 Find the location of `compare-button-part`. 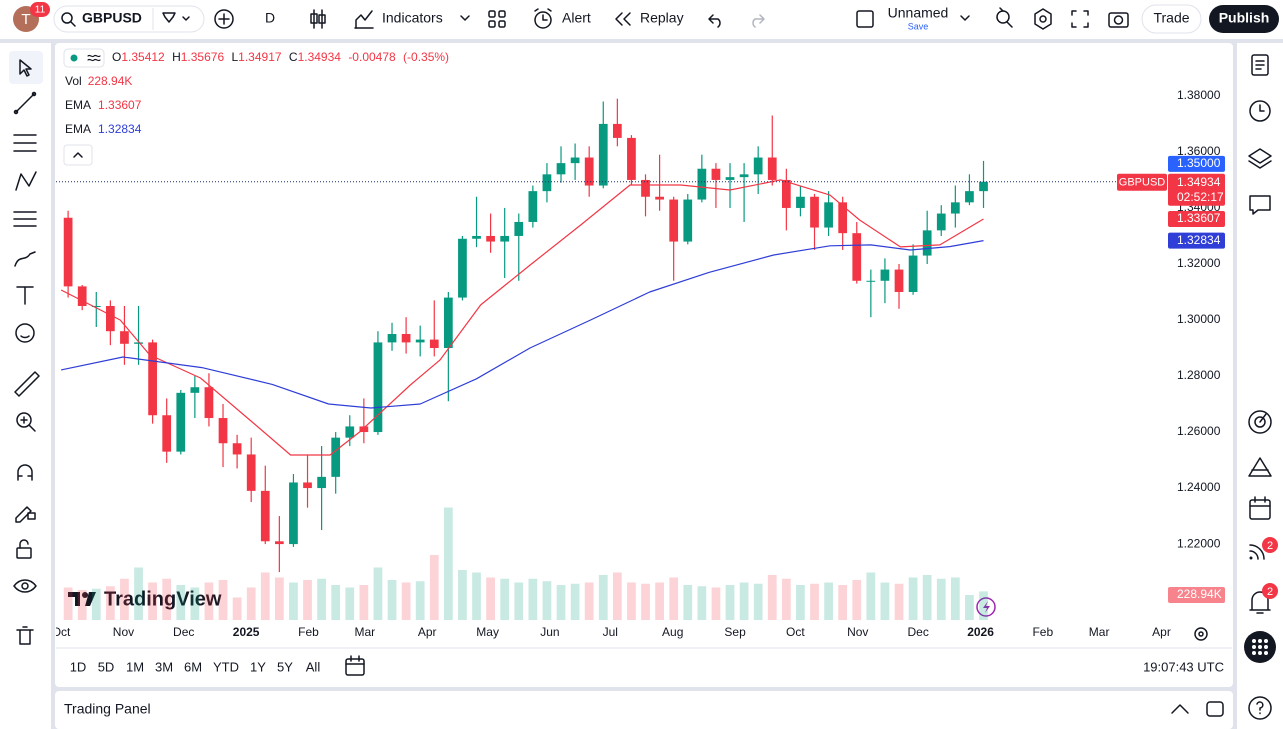

compare-button-part is located at coordinates (224, 19).